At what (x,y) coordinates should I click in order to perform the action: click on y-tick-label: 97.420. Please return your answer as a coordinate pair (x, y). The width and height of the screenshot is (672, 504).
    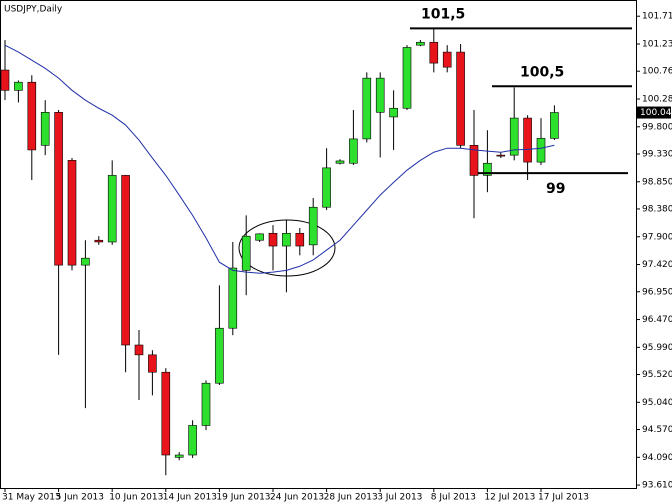
    Looking at the image, I should click on (657, 265).